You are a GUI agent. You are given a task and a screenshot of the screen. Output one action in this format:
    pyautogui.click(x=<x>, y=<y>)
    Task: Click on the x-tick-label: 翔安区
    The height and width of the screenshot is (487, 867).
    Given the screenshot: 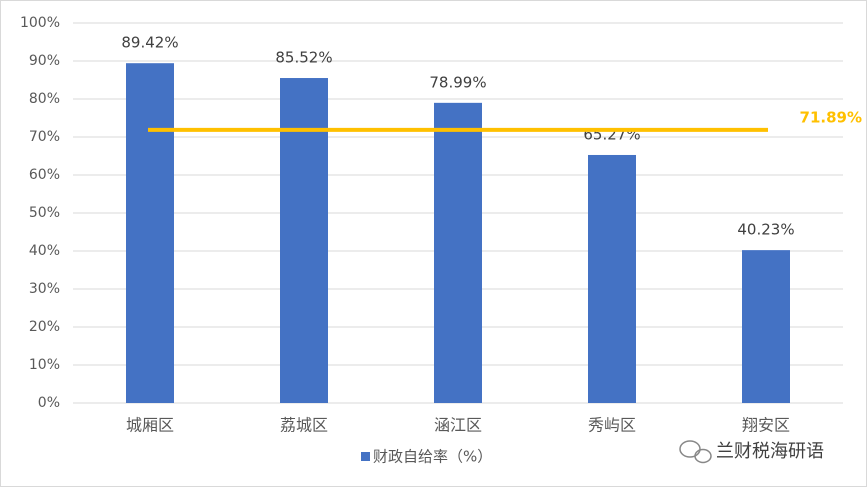 What is the action you would take?
    pyautogui.click(x=766, y=425)
    